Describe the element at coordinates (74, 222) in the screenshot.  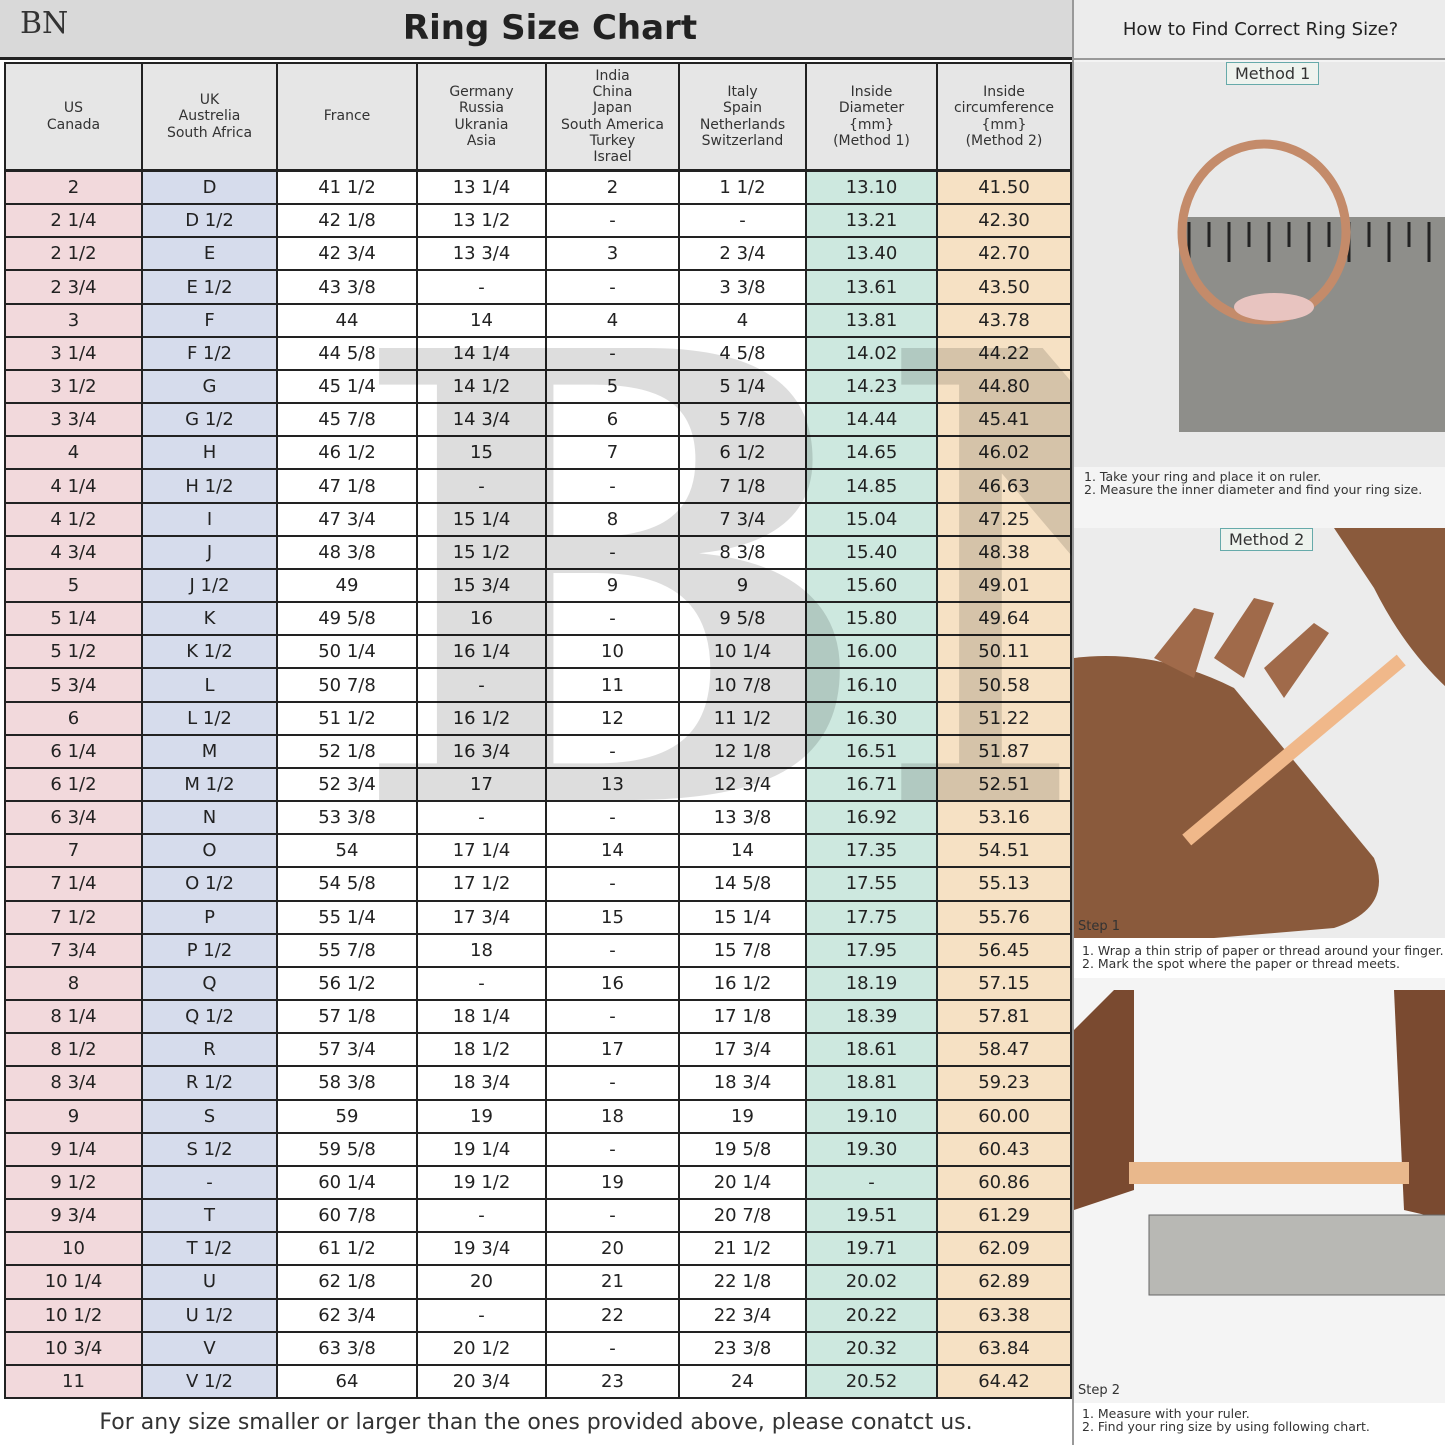
I see `table-cell: 2 1/4` at that location.